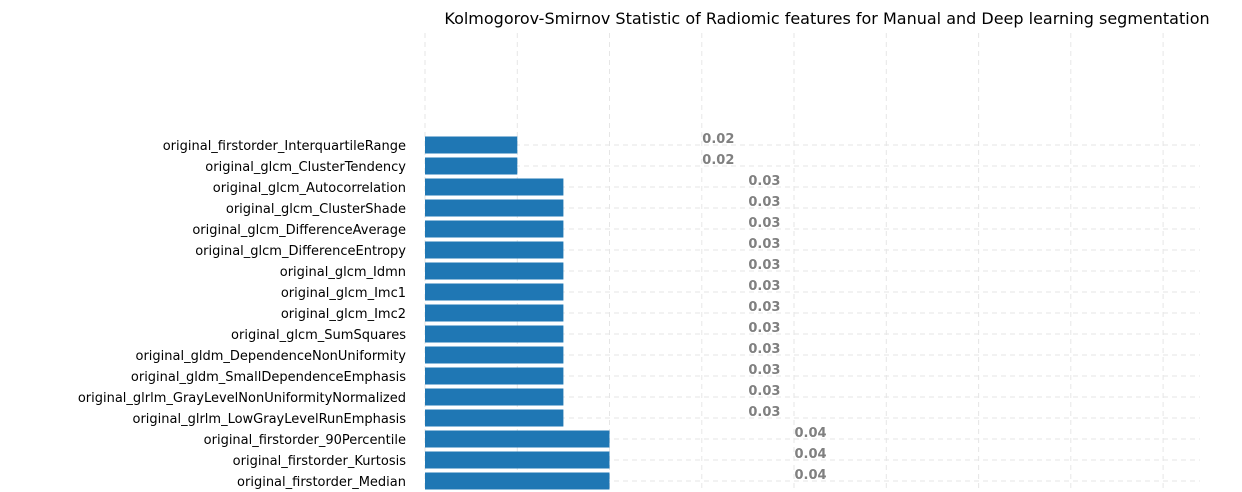 Image resolution: width=1242 pixels, height=492 pixels. Describe the element at coordinates (343, 314) in the screenshot. I see `y-tick-label: original_glcm_Imc2` at that location.